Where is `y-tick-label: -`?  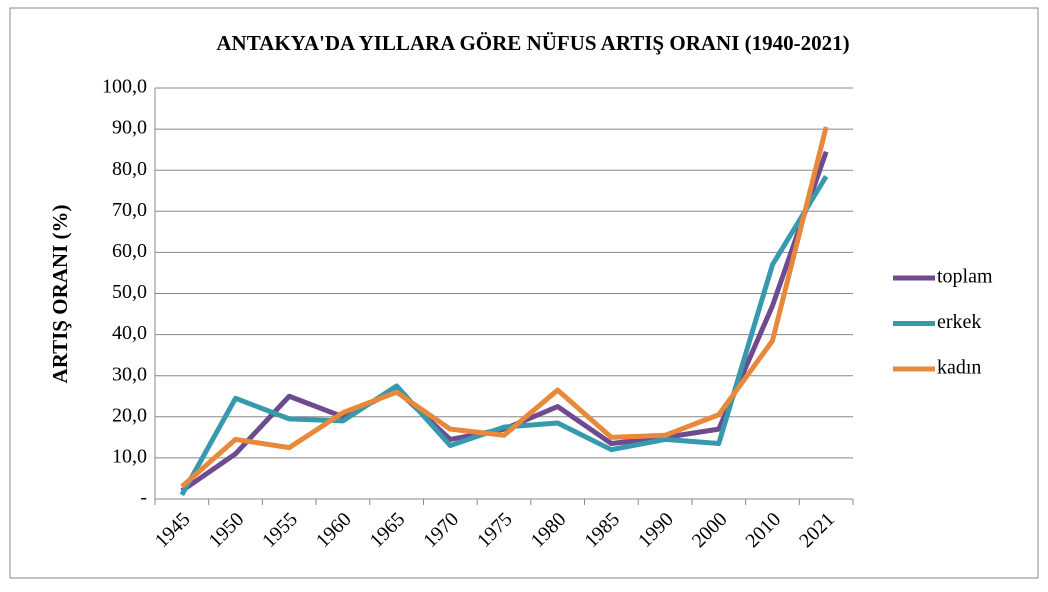
y-tick-label: - is located at coordinates (143, 498).